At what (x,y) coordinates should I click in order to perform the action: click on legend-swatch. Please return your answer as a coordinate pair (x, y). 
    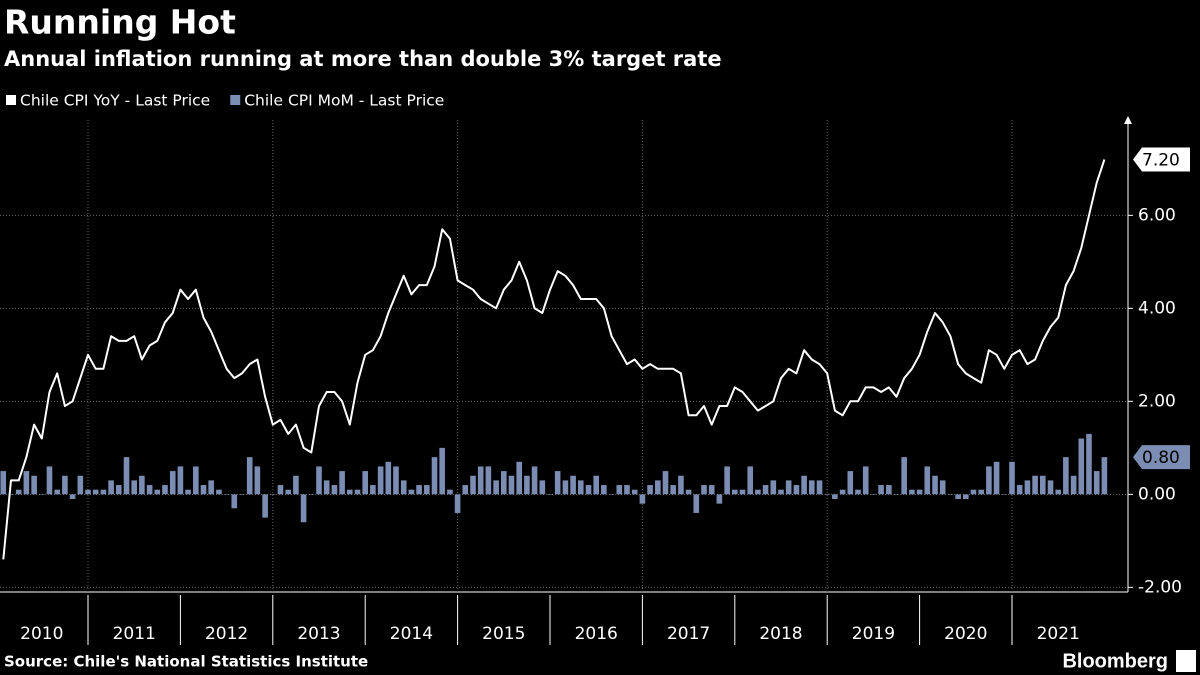
    Looking at the image, I should click on (235, 100).